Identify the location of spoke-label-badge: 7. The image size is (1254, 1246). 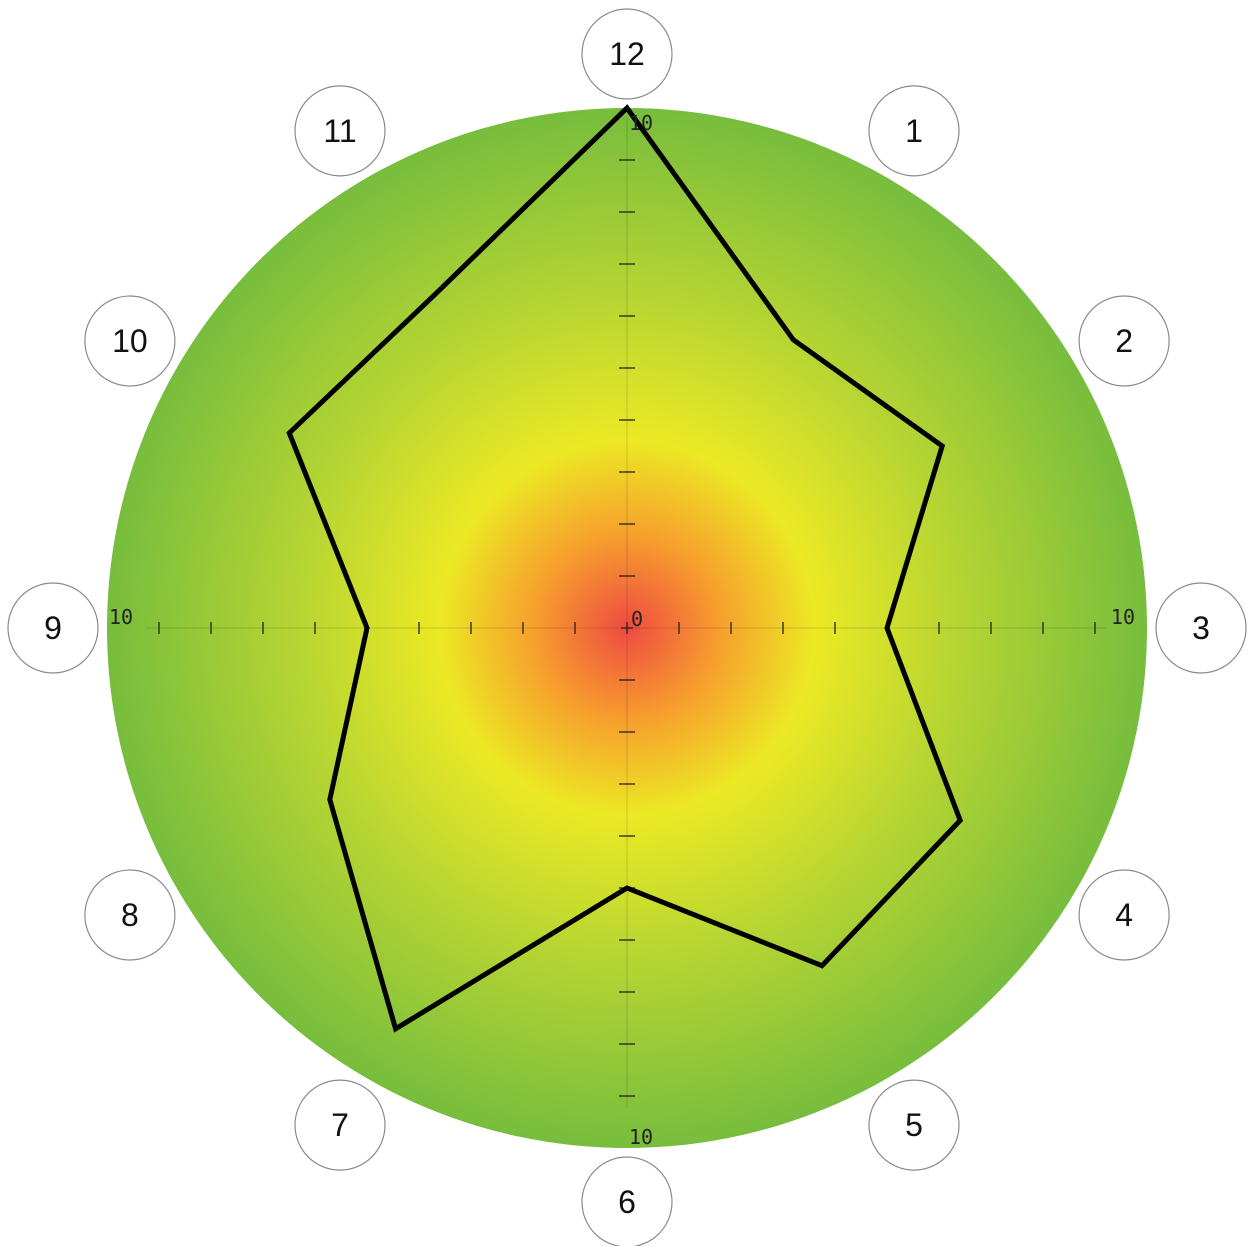
(340, 1125).